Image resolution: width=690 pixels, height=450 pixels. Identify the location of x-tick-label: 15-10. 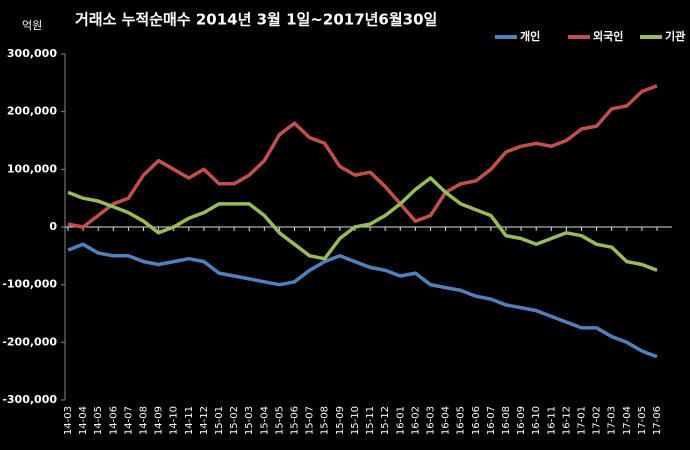
(355, 420).